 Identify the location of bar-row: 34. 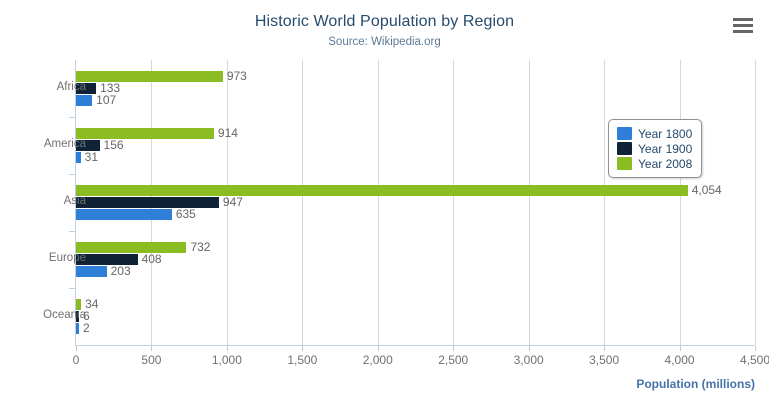
(415, 304).